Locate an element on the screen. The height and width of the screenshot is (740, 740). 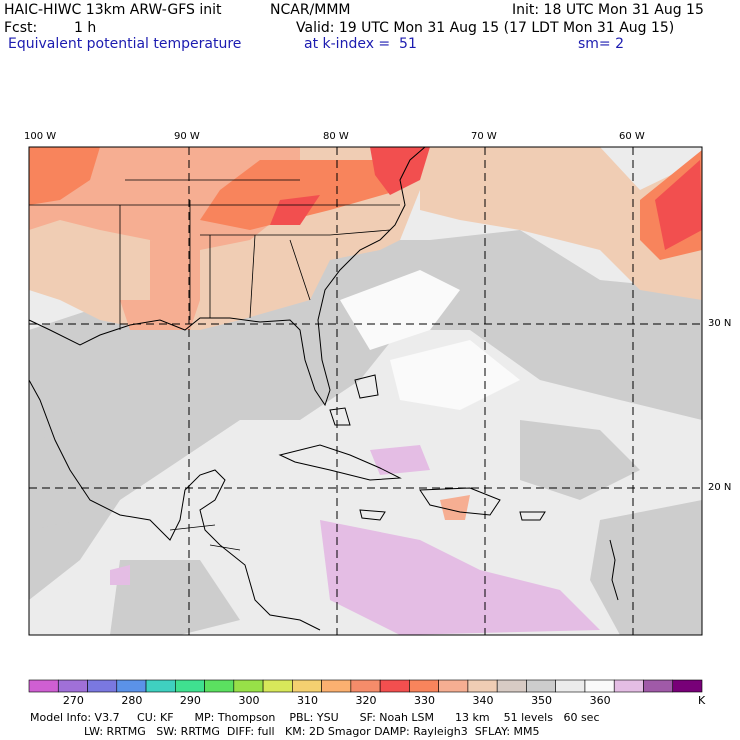
colorbar-label: 340 is located at coordinates (483, 700).